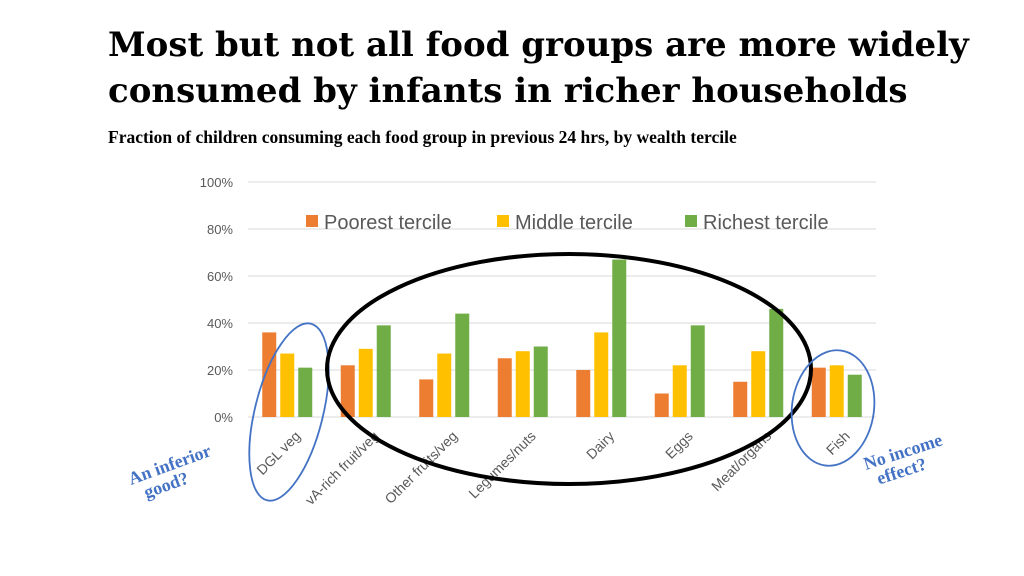 The height and width of the screenshot is (576, 1024). I want to click on x-tick-label: DGL veg, so click(278, 453).